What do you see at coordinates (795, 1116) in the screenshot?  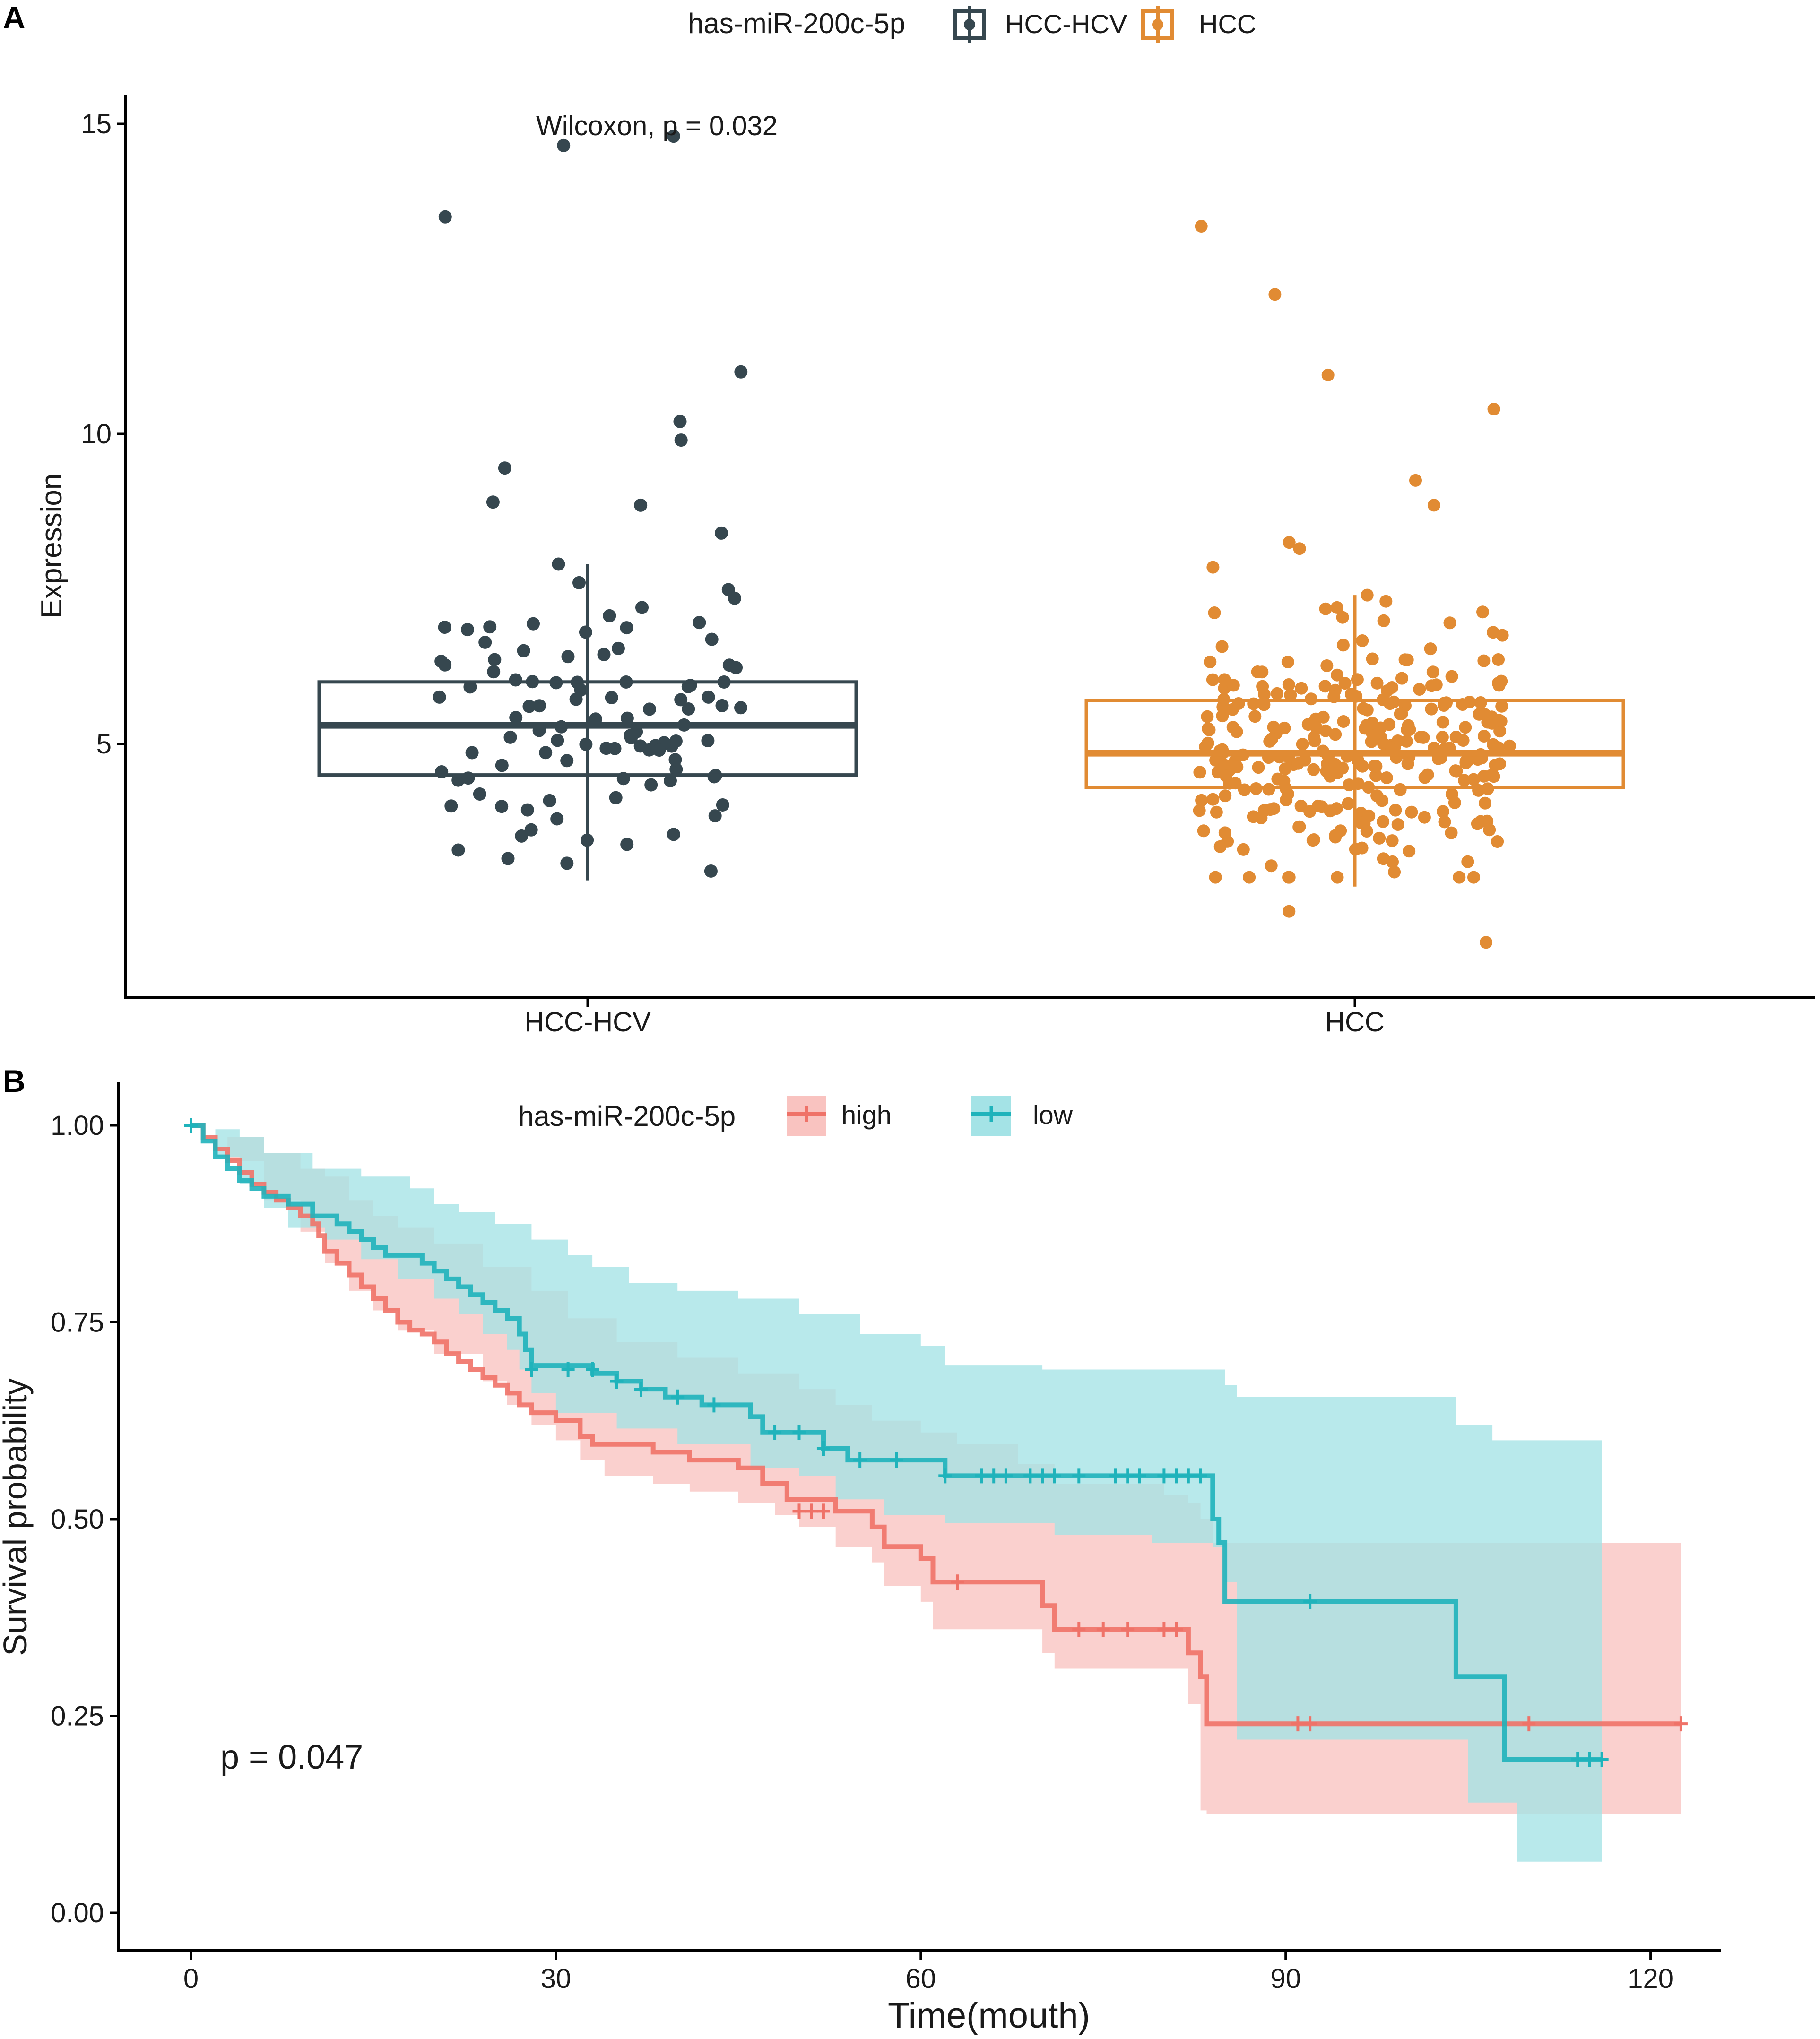 I see `panel-b-legend: has-miR-200c-5p high low` at bounding box center [795, 1116].